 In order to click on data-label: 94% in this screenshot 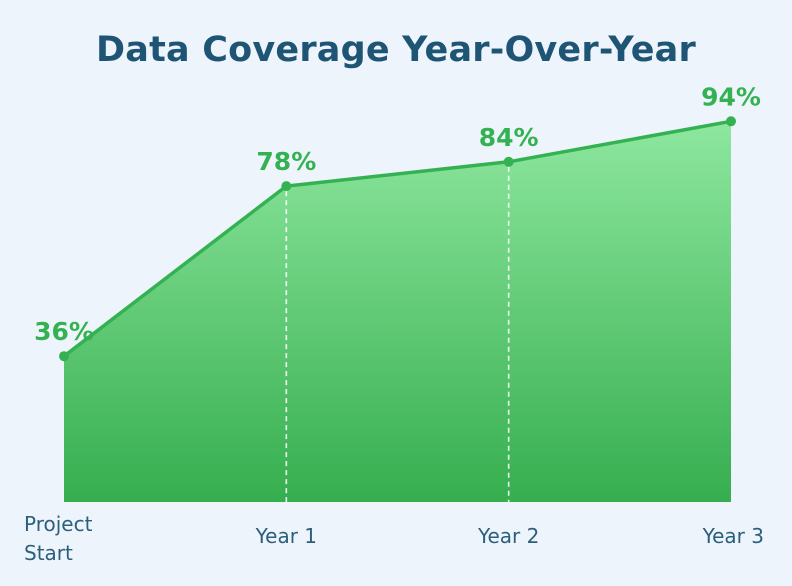, I will do `click(731, 96)`.